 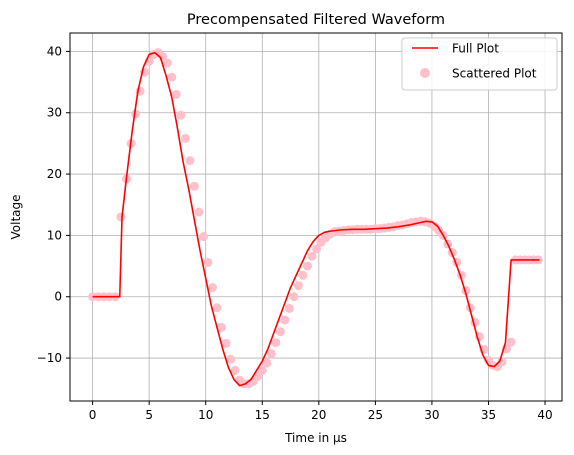 What do you see at coordinates (149, 415) in the screenshot?
I see `x-tick-label: 5` at bounding box center [149, 415].